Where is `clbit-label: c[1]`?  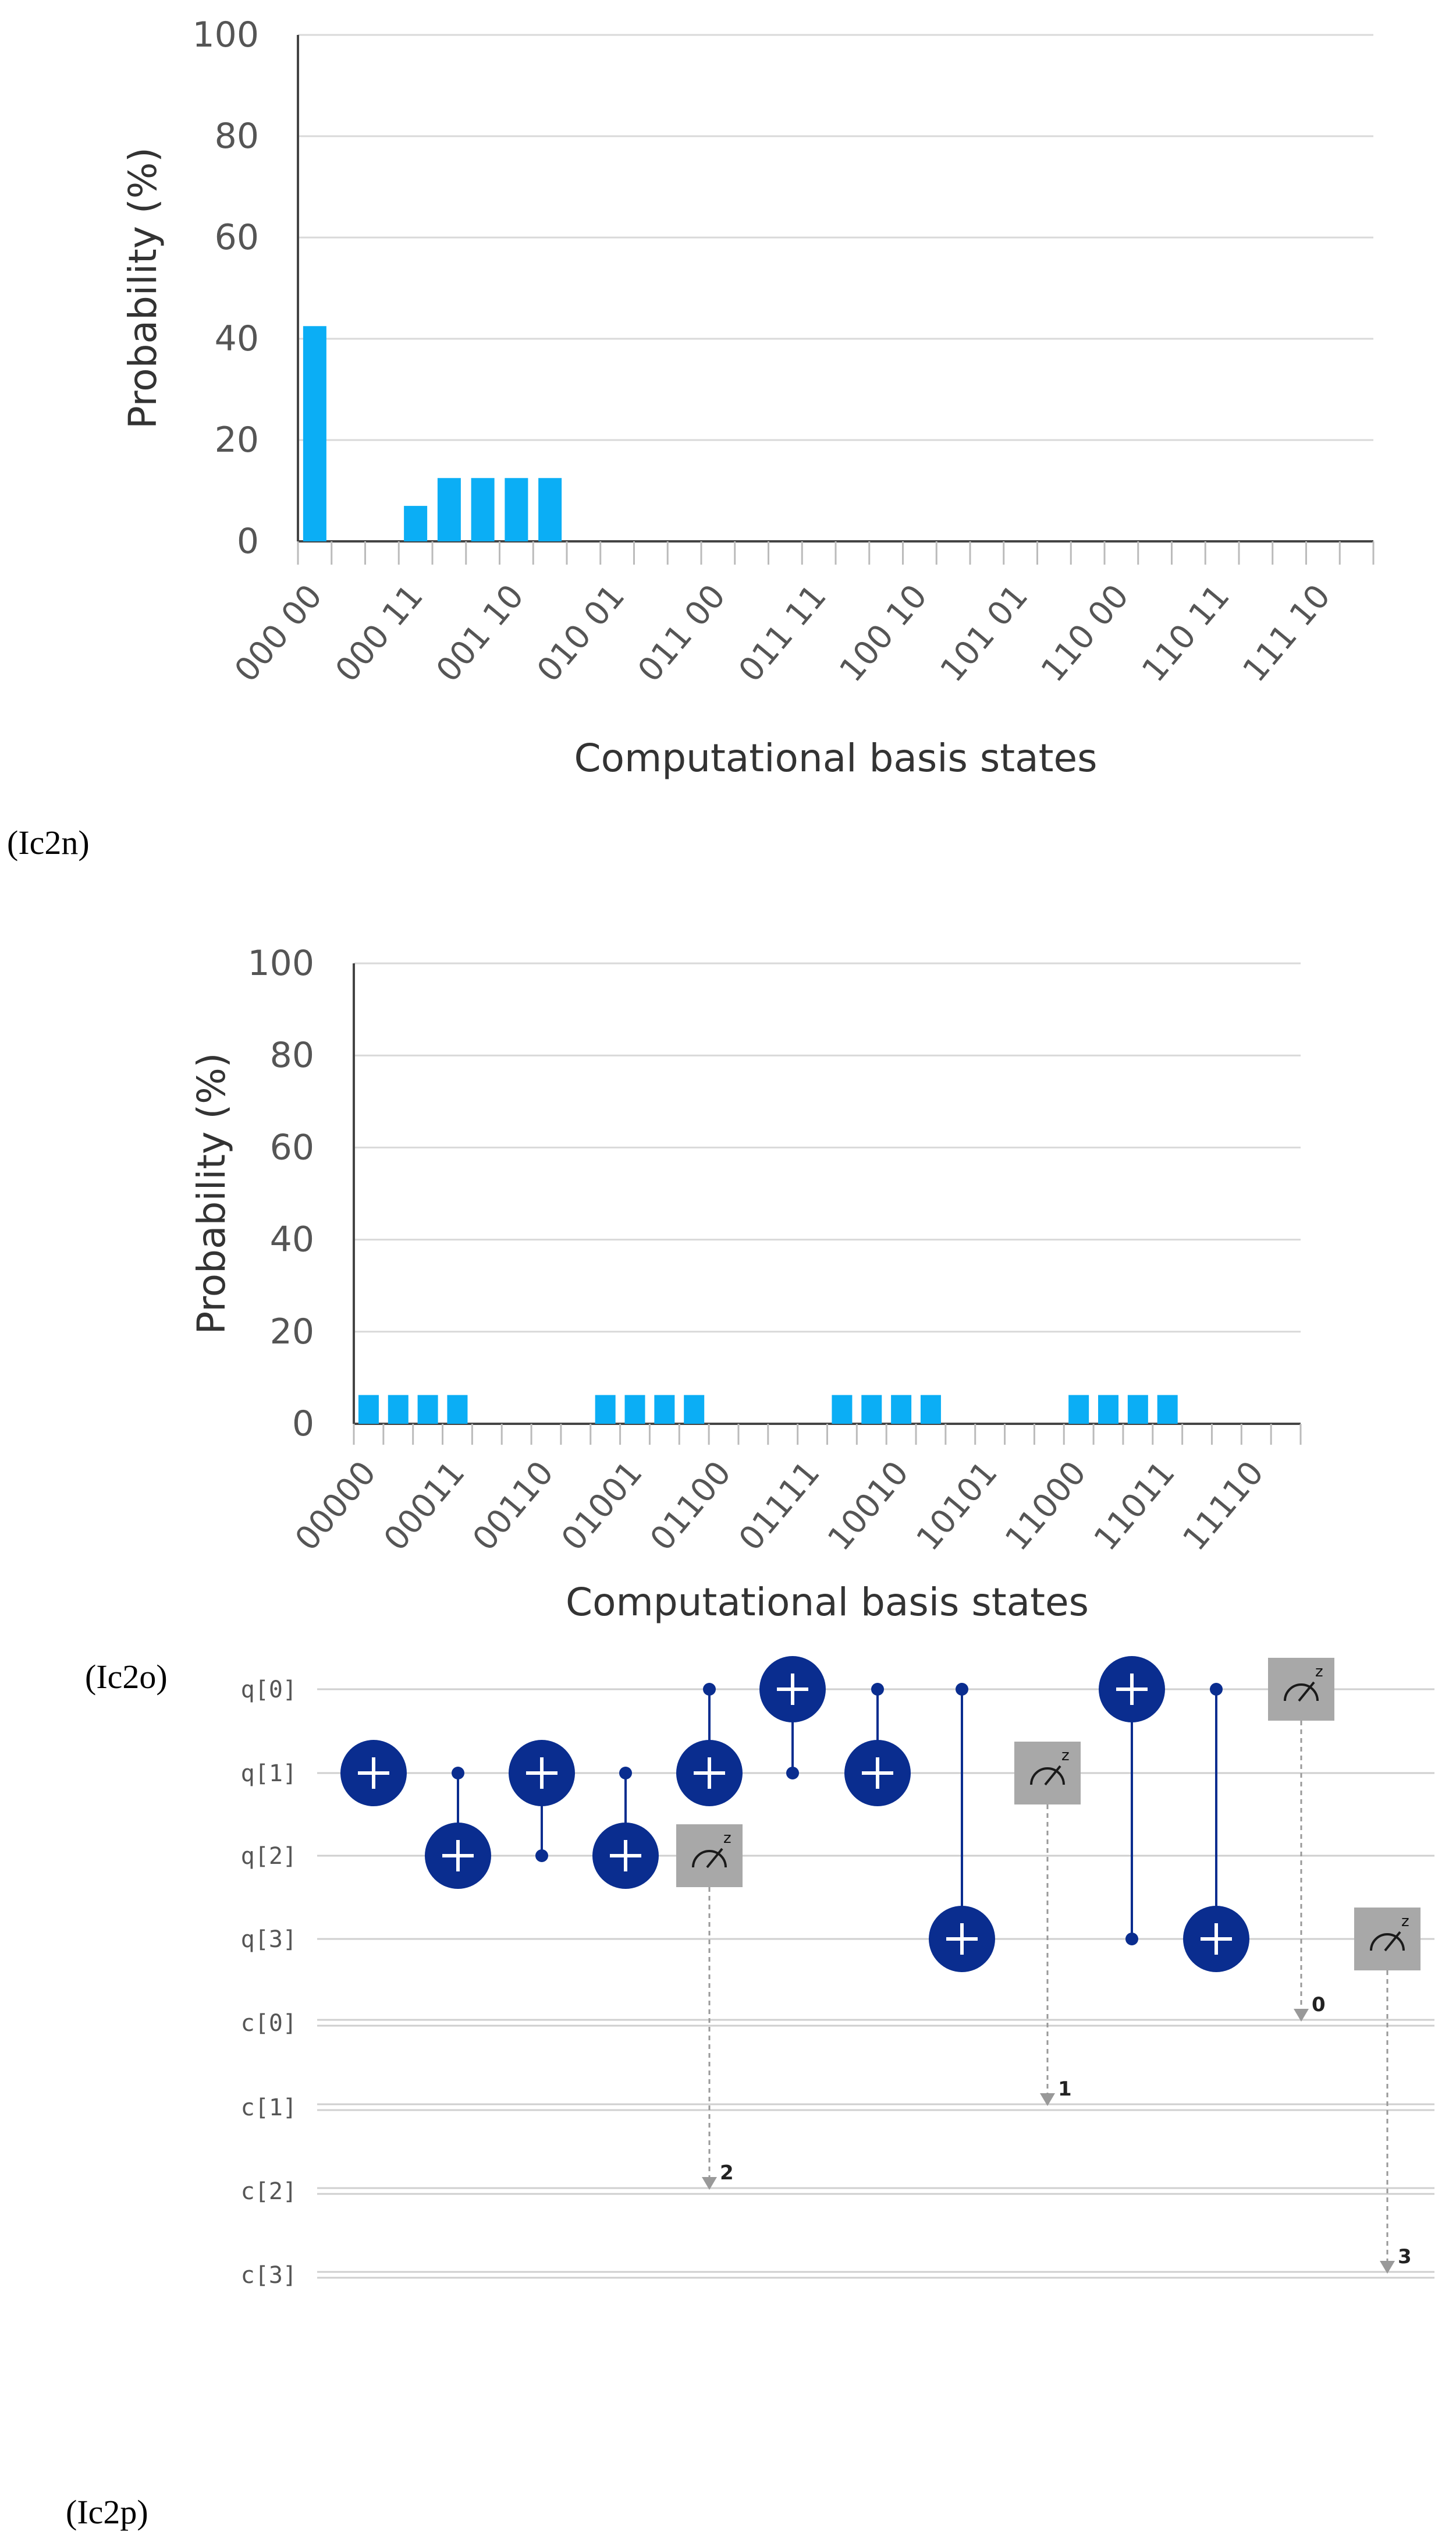
clbit-label: c[1] is located at coordinates (269, 2107).